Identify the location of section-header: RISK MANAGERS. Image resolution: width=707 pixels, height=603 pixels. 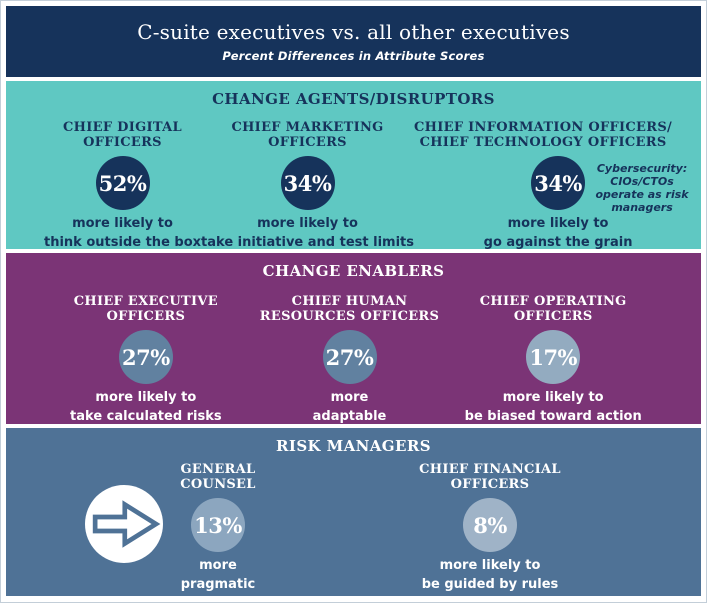
(353, 446).